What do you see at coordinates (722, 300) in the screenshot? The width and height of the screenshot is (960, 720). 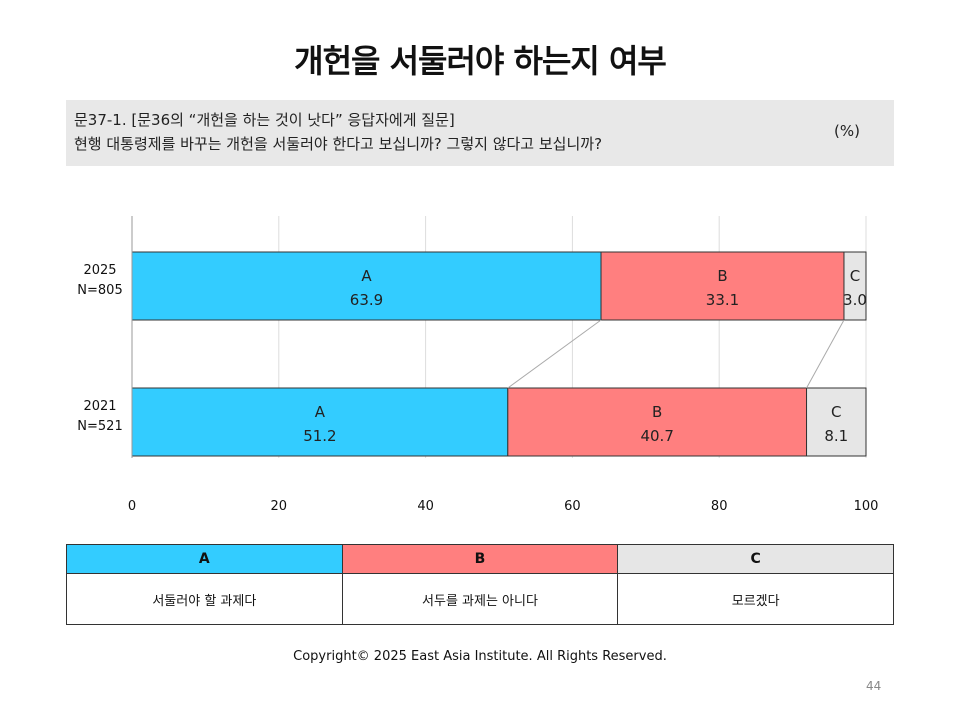 I see `data-label: 33.1` at bounding box center [722, 300].